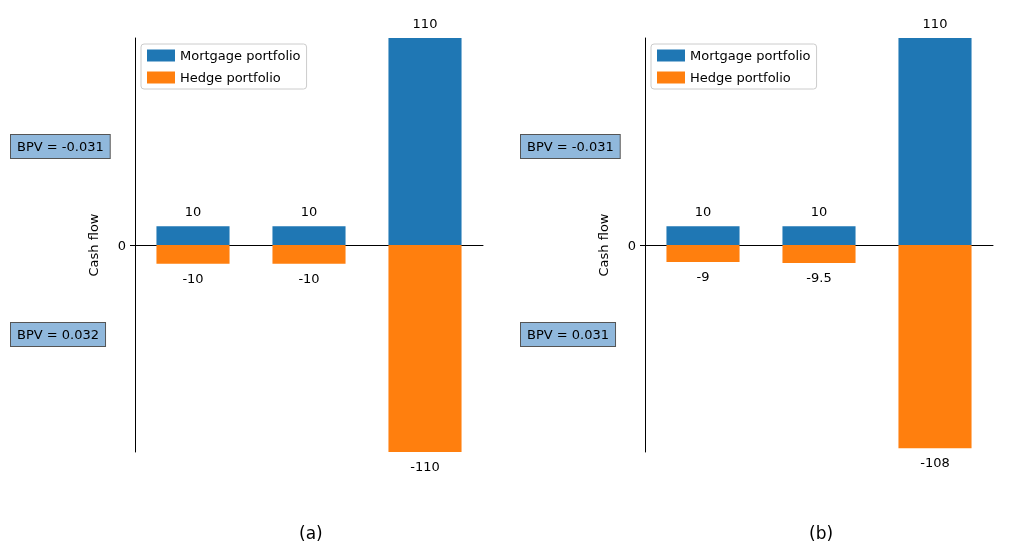 This screenshot has width=1019, height=547. I want to click on x-axis-title: (b), so click(821, 532).